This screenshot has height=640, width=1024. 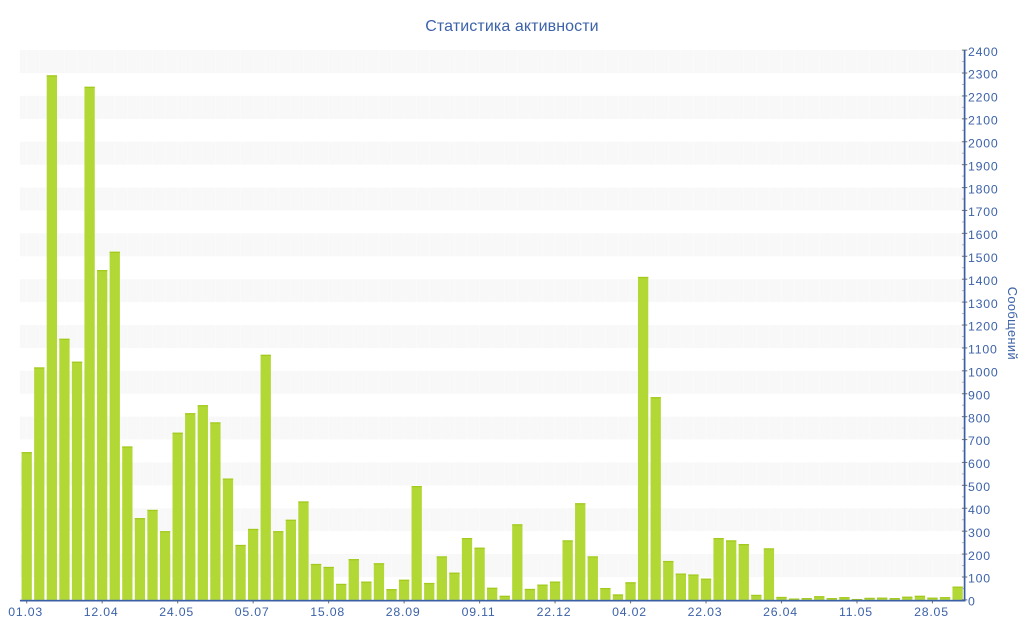 What do you see at coordinates (25, 612) in the screenshot?
I see `svg-text: 01.03` at bounding box center [25, 612].